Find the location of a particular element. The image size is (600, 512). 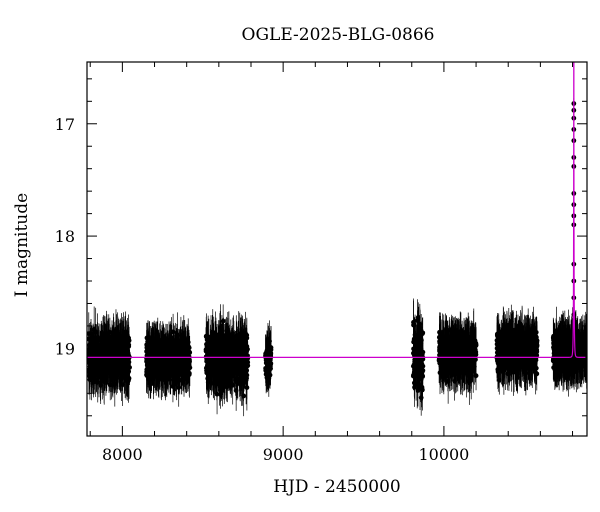

x-axis-label: HJD - 2450000 is located at coordinates (337, 487).